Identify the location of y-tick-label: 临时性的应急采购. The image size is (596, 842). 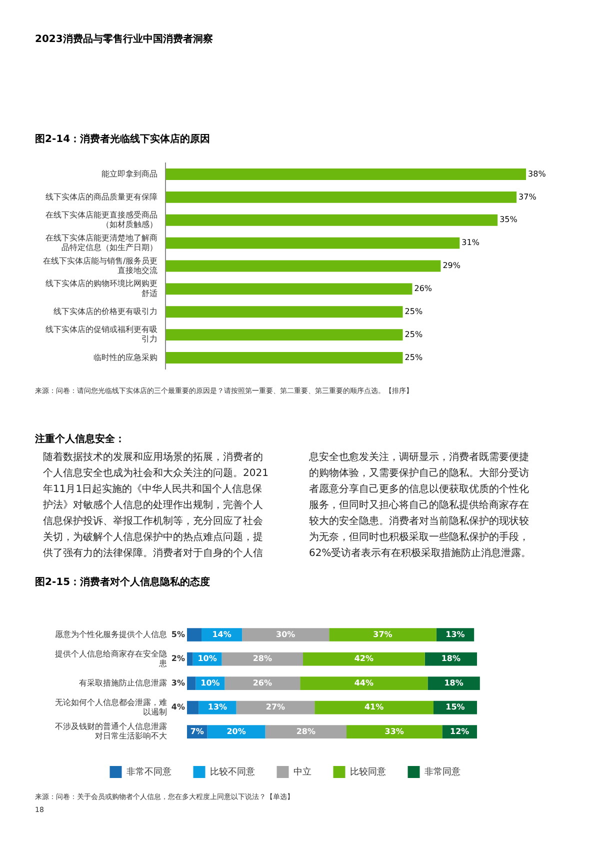
(126, 357).